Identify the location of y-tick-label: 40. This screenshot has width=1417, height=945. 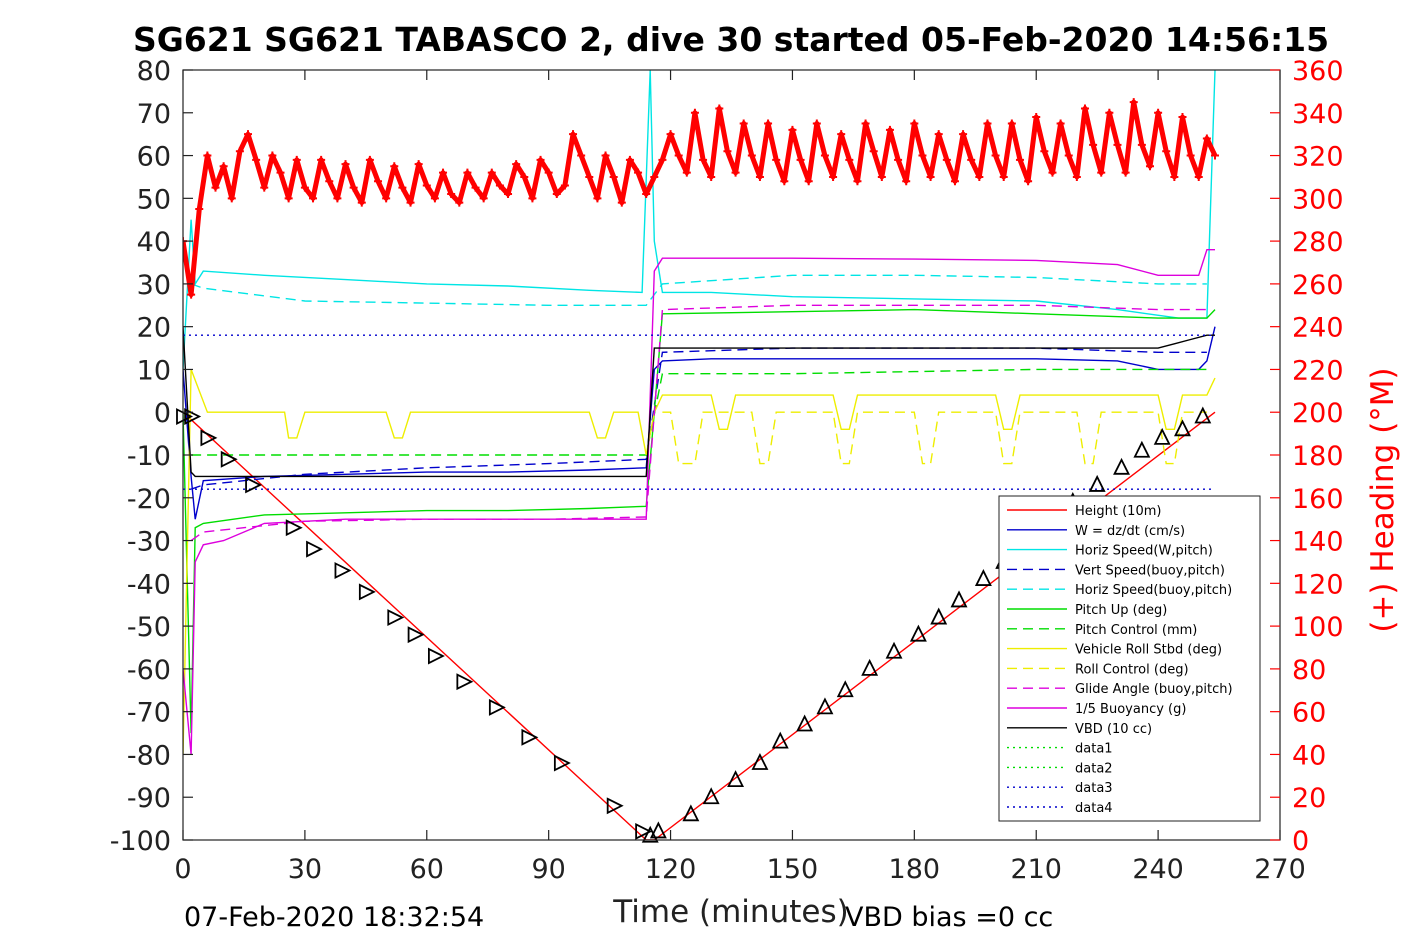
(154, 242).